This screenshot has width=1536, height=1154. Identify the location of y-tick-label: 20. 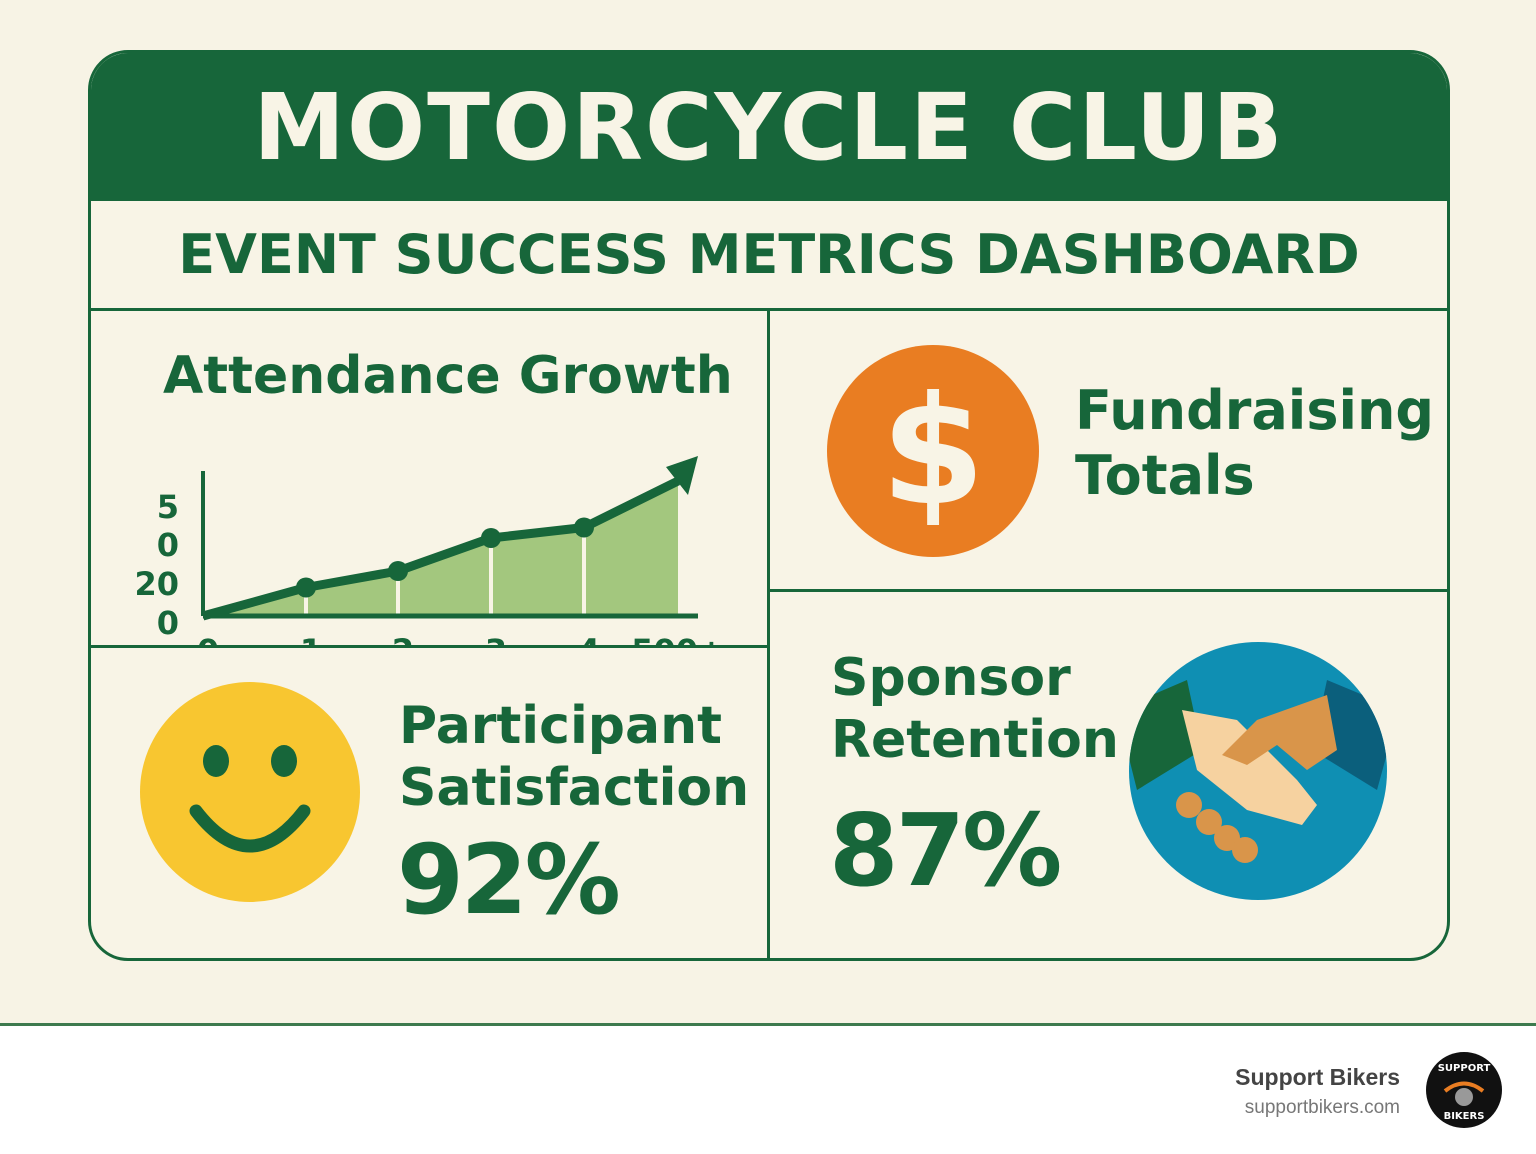
(156, 584).